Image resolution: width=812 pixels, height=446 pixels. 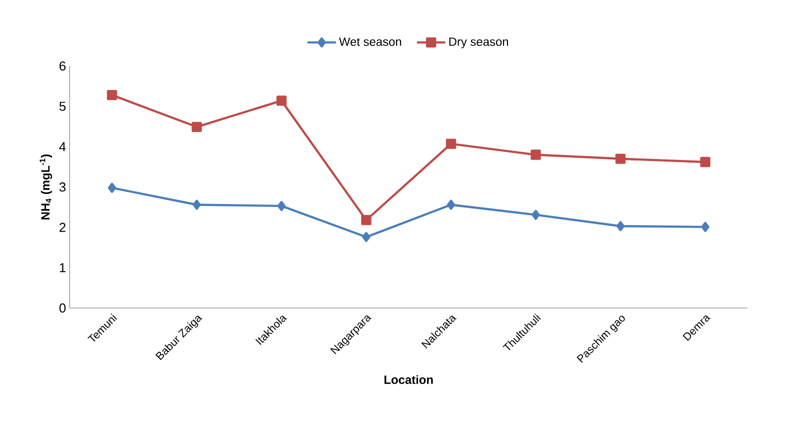 What do you see at coordinates (46, 187) in the screenshot?
I see `y-axis-title: NH$_{4}$ (mgL$^{-1}$)` at bounding box center [46, 187].